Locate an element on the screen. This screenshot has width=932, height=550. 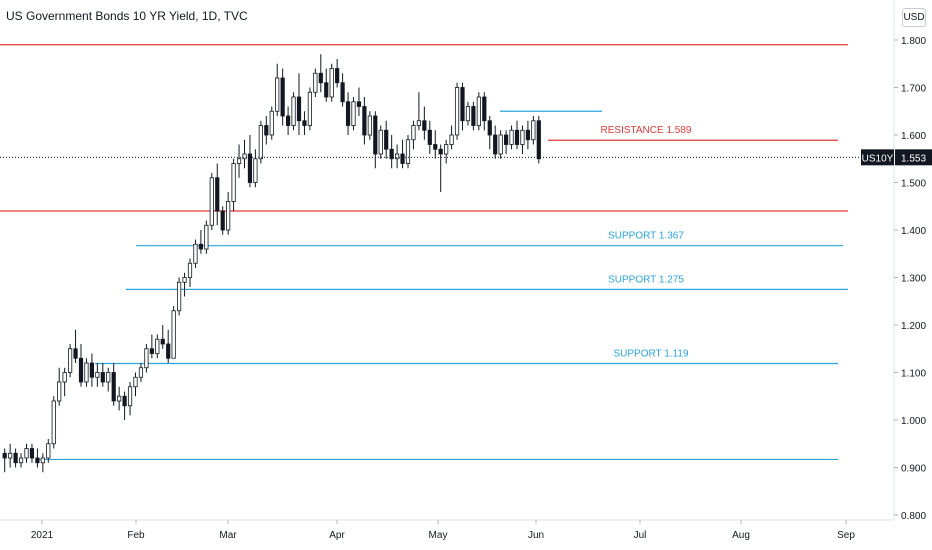
price-tick-label: 1.800 is located at coordinates (913, 41).